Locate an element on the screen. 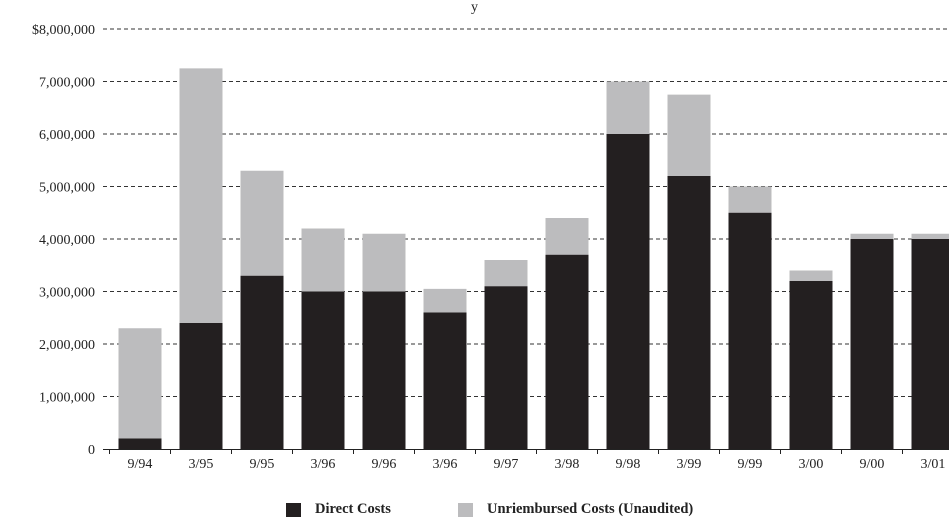  x-tick-label: 3/00 is located at coordinates (811, 464).